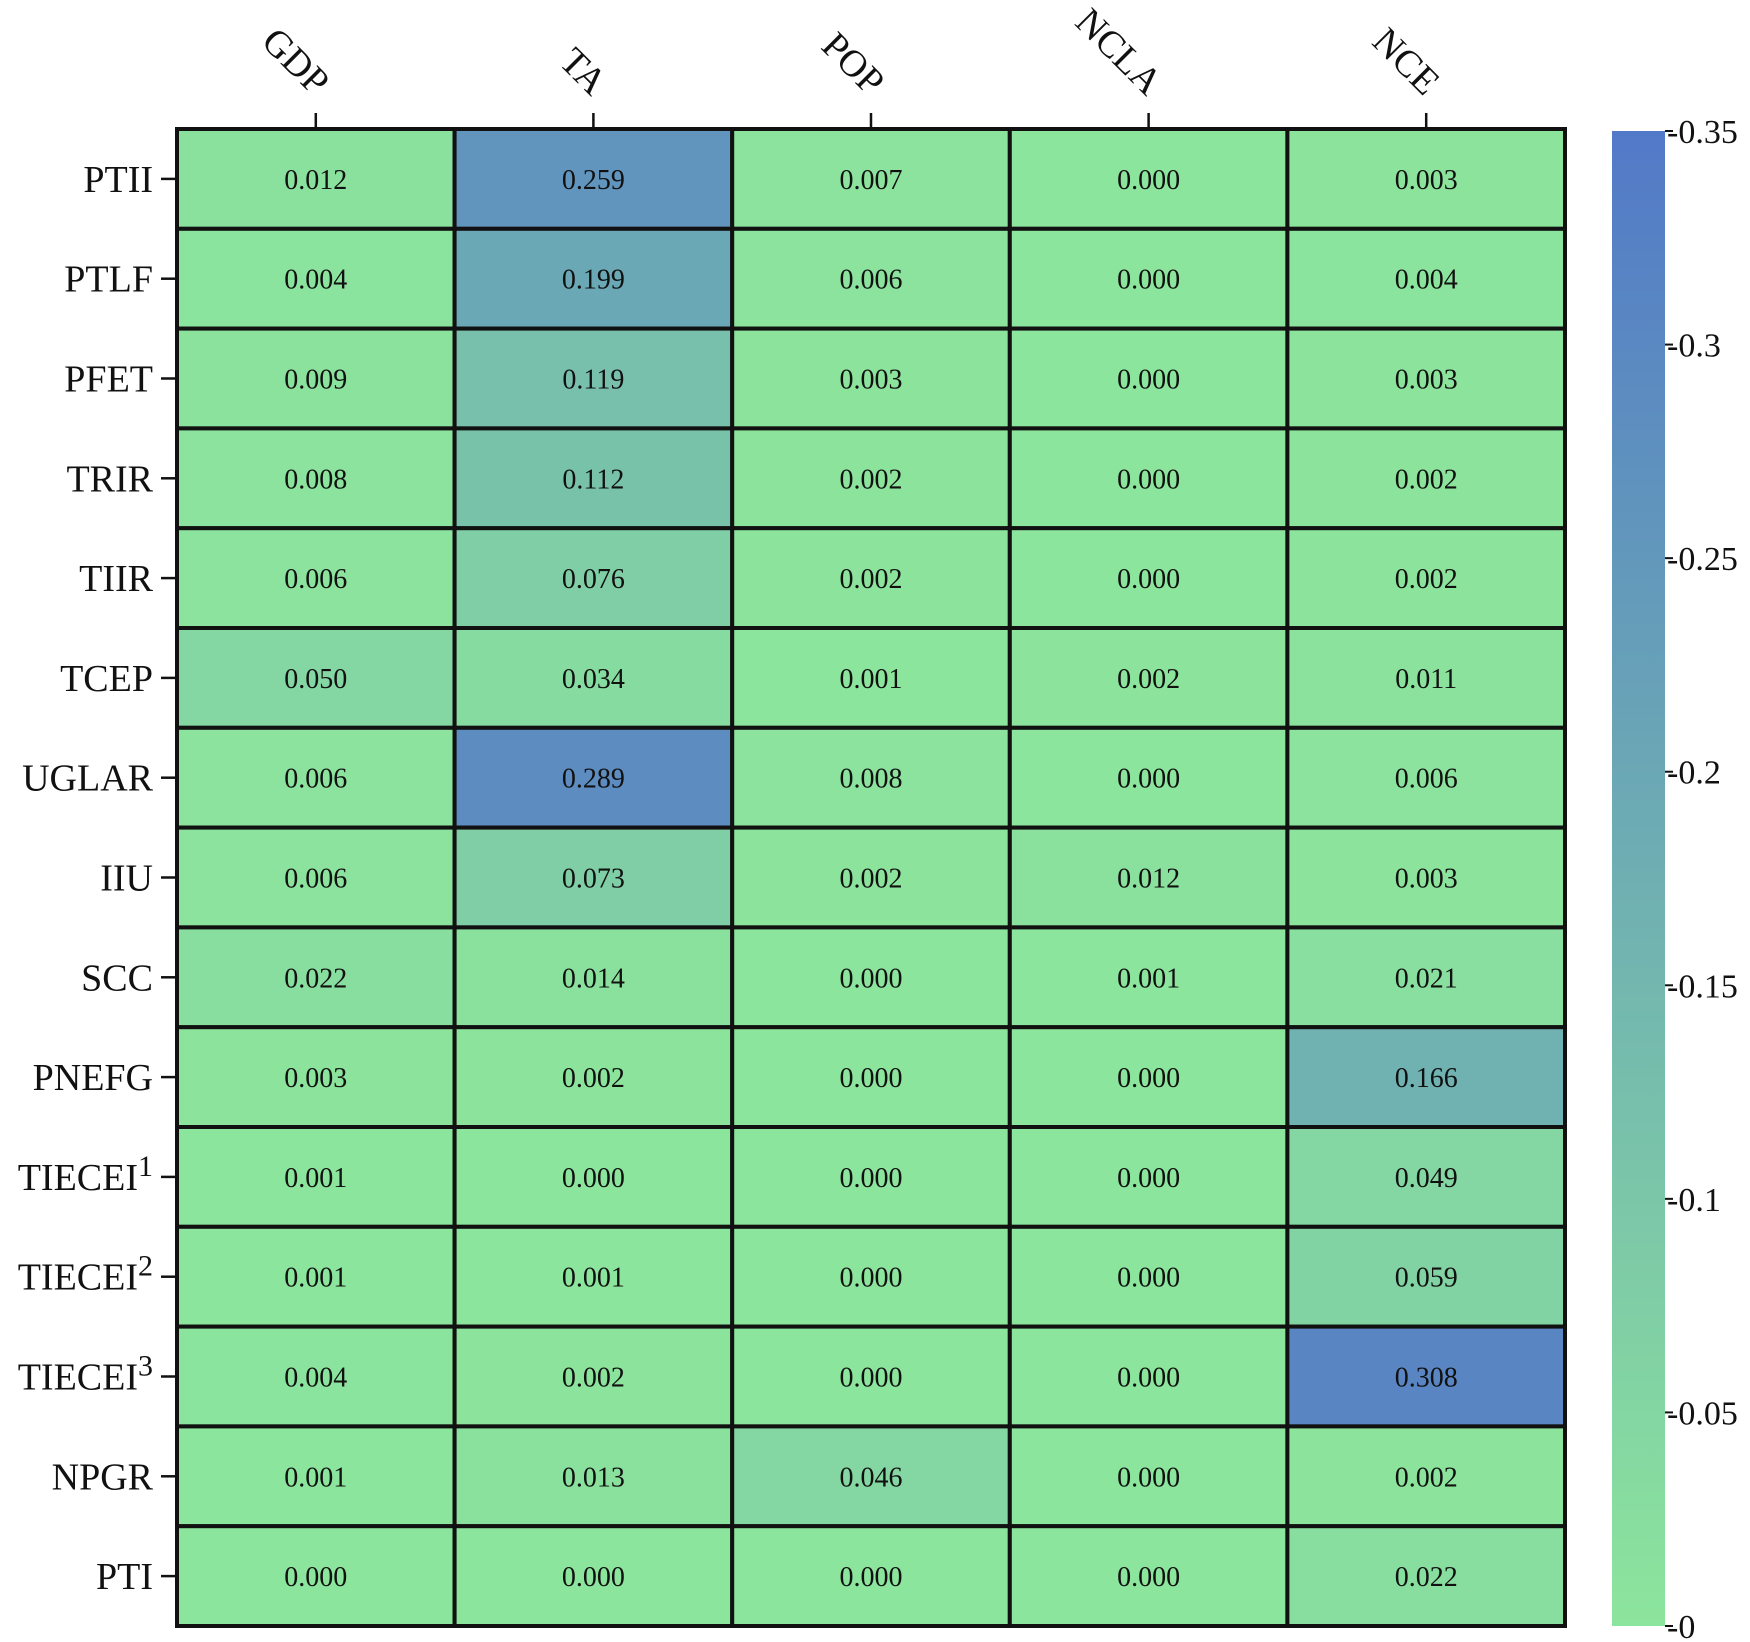  I want to click on row-label: NPGR, so click(103, 1477).